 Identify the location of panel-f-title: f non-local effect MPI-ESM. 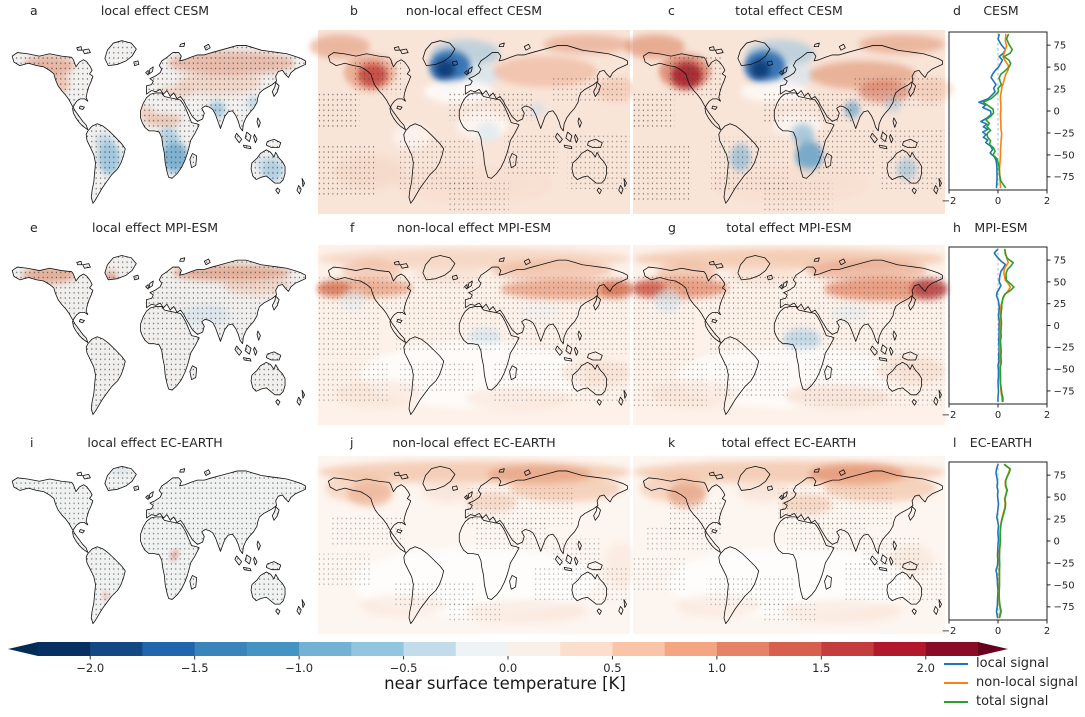
(474, 229).